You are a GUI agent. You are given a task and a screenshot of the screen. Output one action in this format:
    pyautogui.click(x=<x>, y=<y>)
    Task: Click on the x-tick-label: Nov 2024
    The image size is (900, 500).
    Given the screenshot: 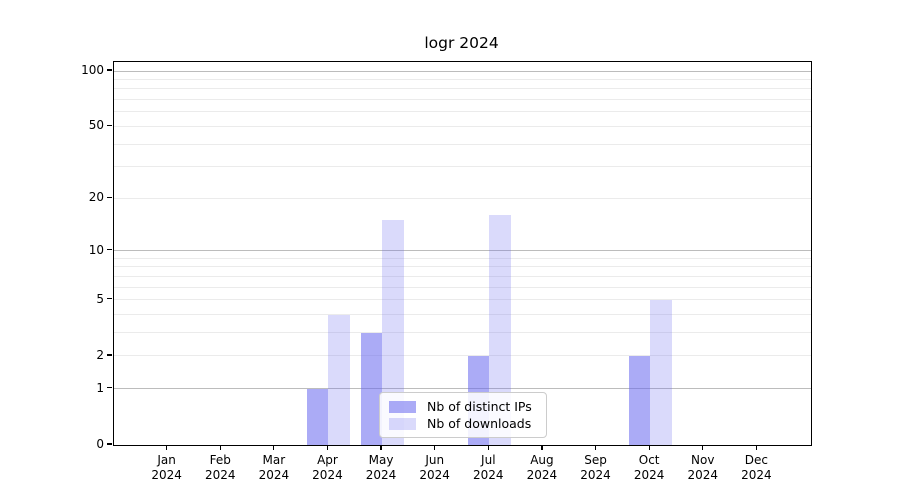 What is the action you would take?
    pyautogui.click(x=703, y=467)
    